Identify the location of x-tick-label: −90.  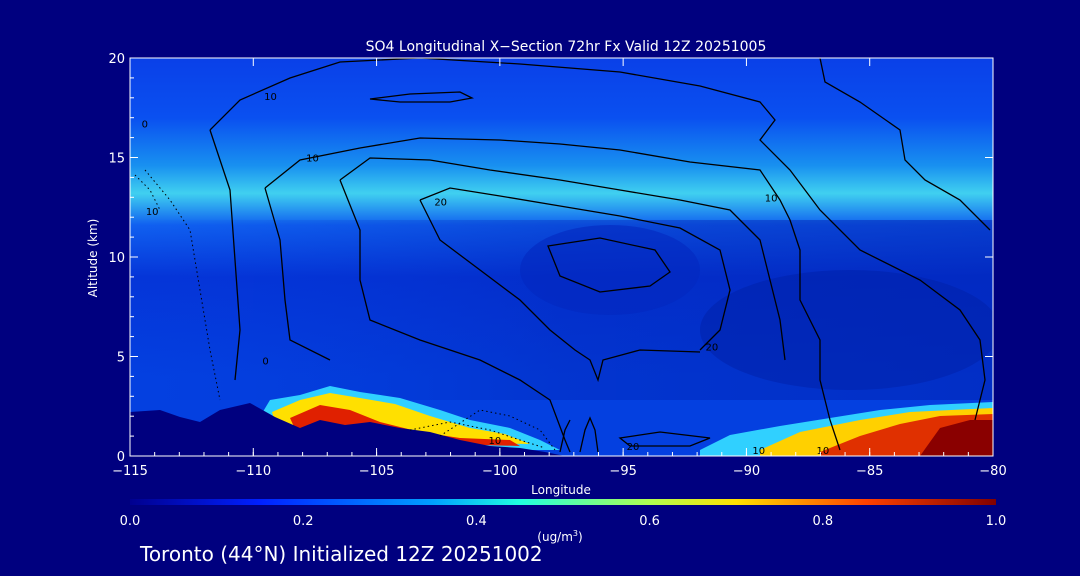
(746, 471).